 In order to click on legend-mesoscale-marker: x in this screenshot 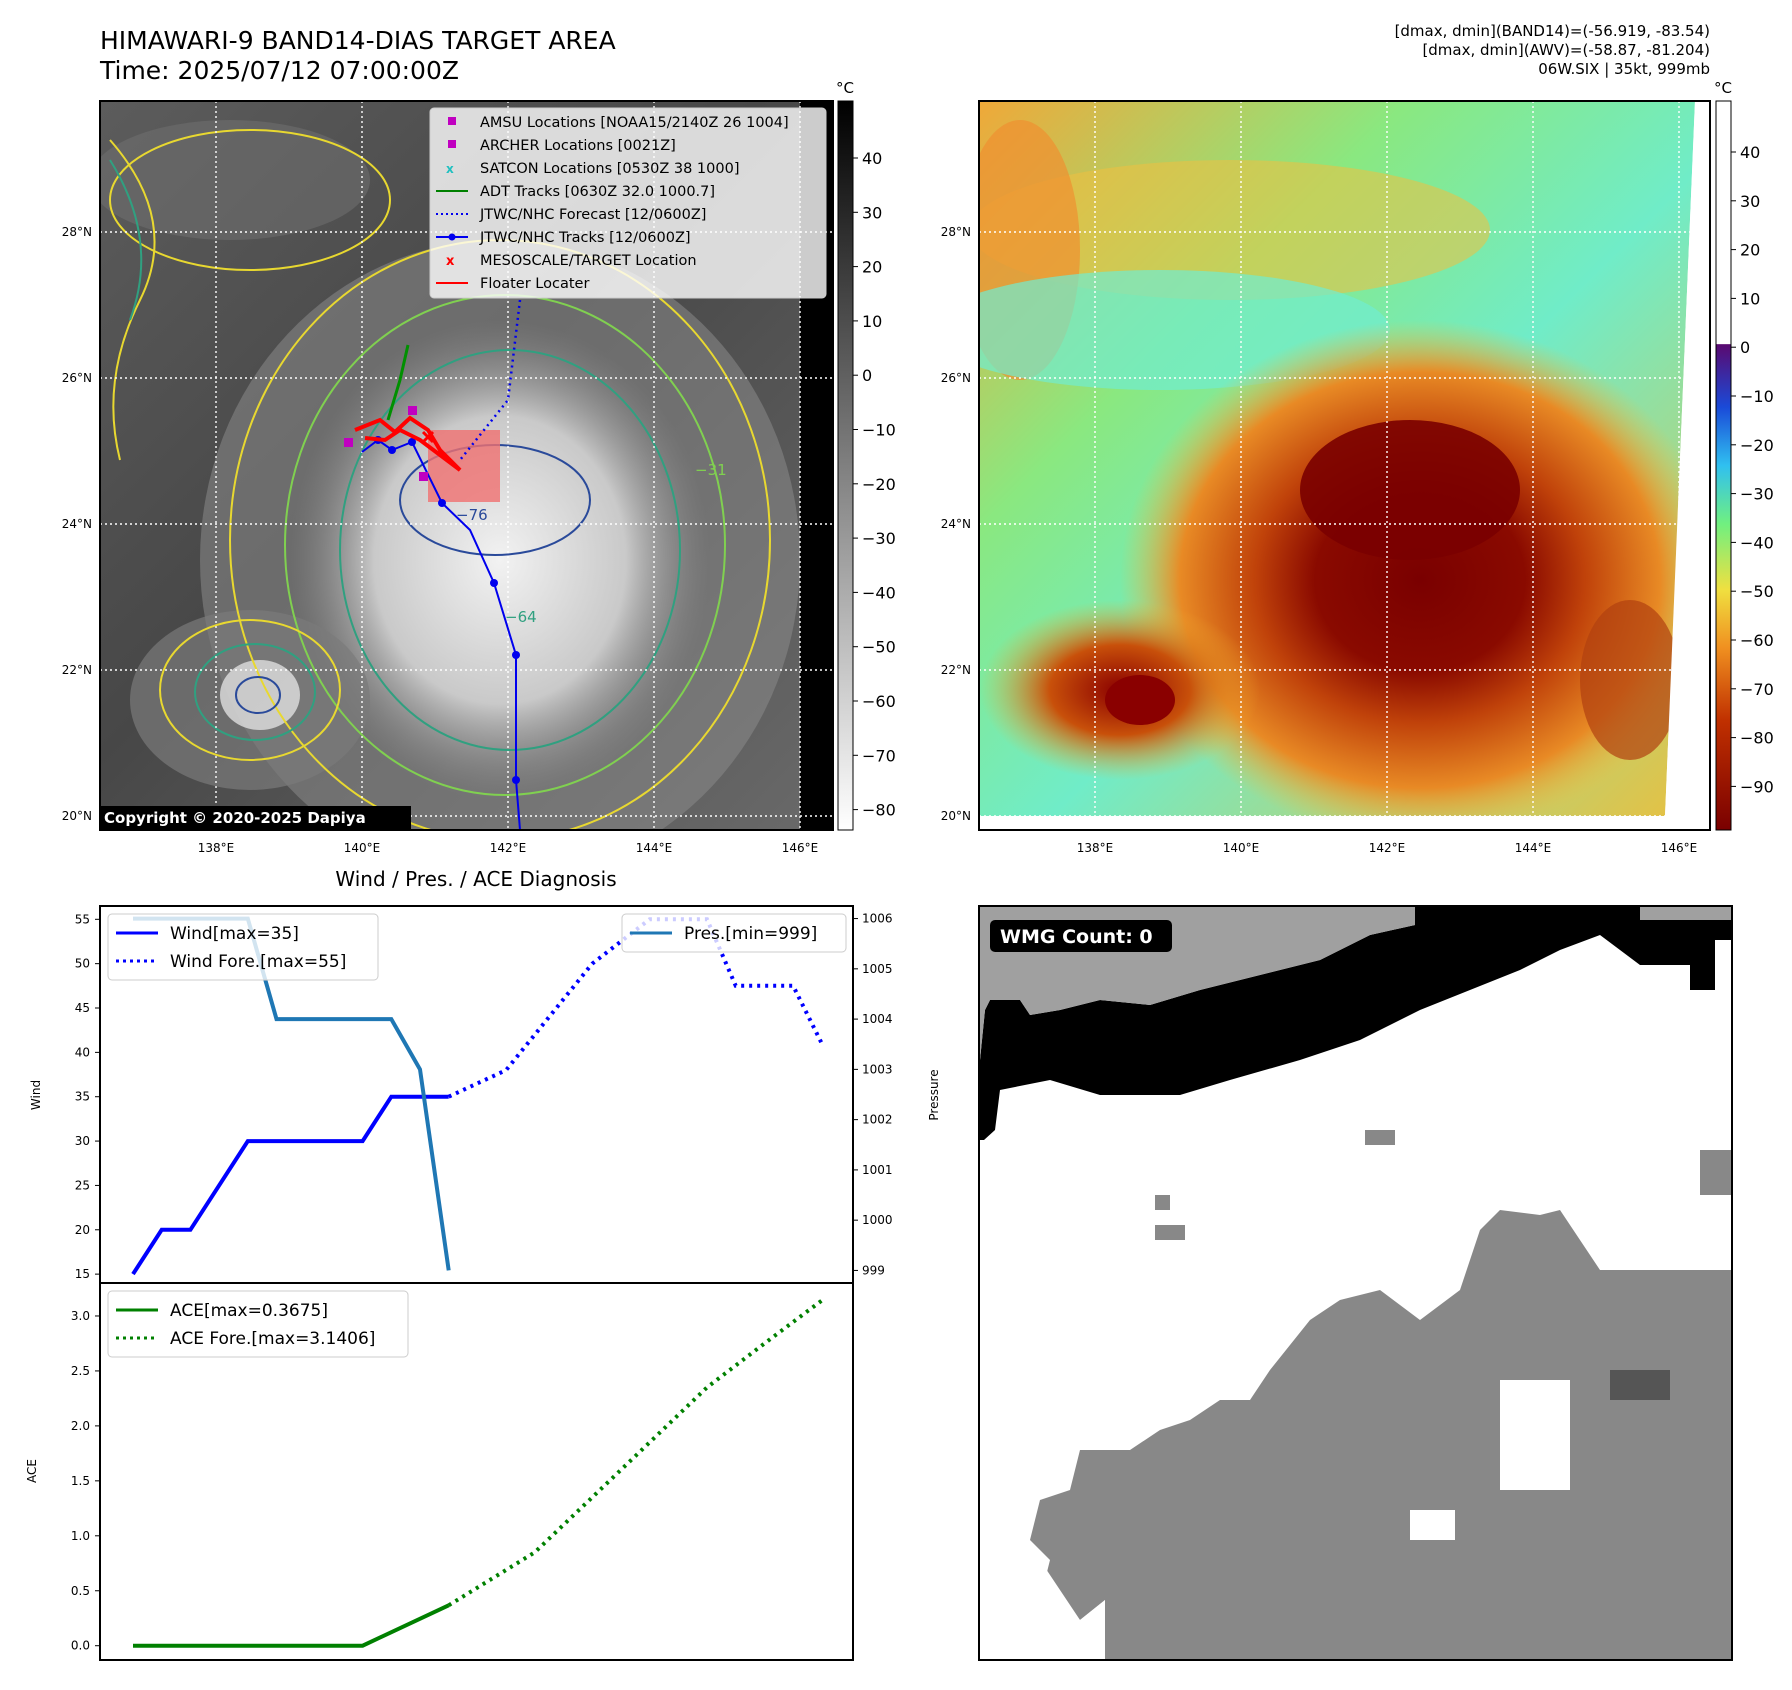, I will do `click(450, 261)`.